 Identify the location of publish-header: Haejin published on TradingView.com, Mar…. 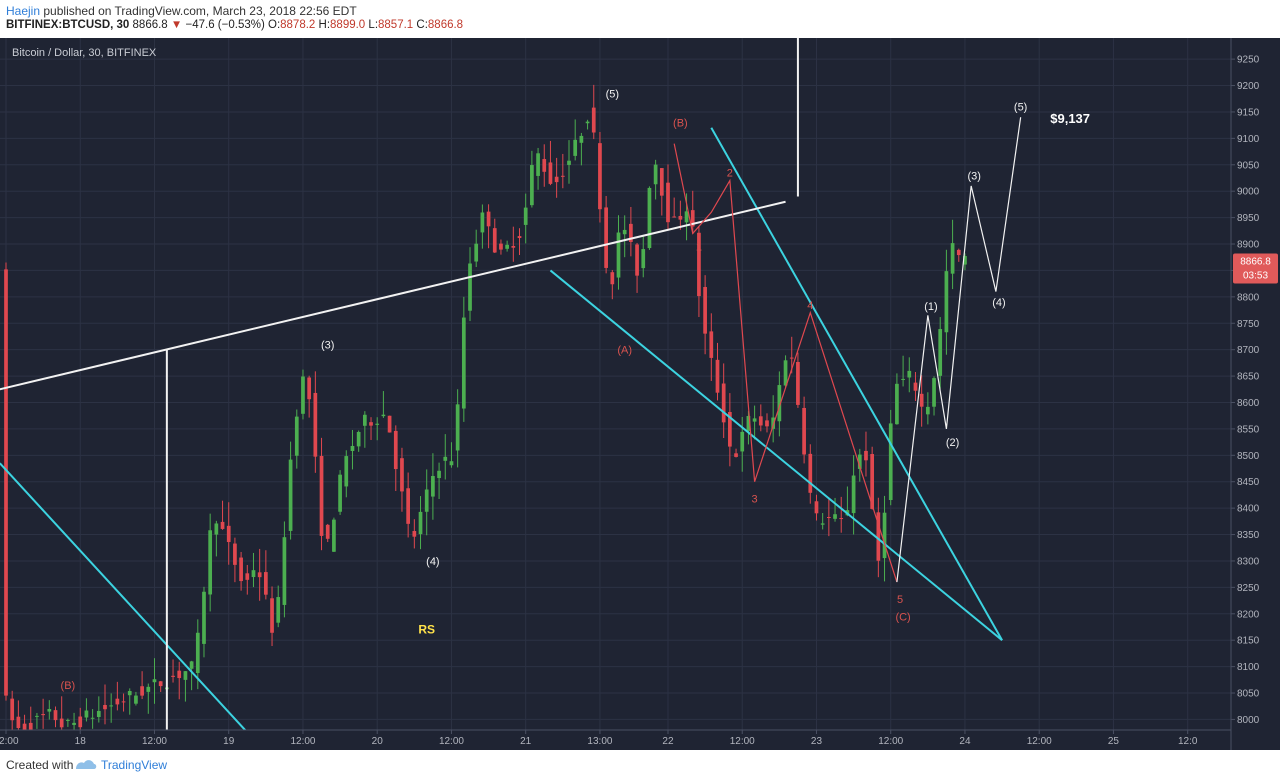
(640, 18).